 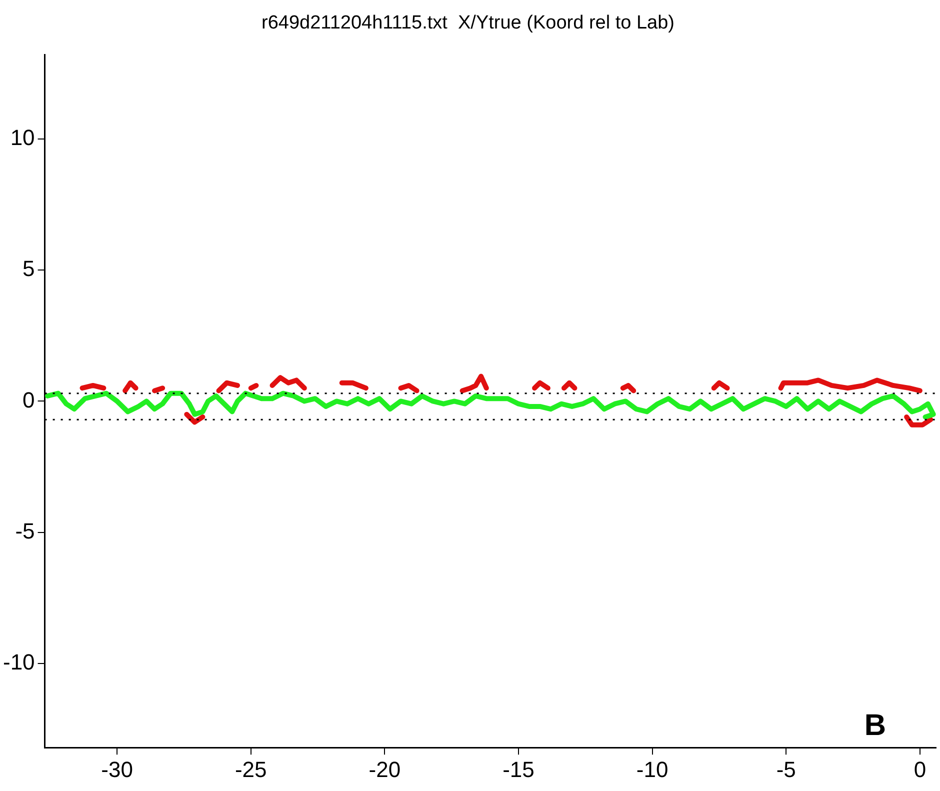 I want to click on y-tick-label: -10, so click(x=19, y=662).